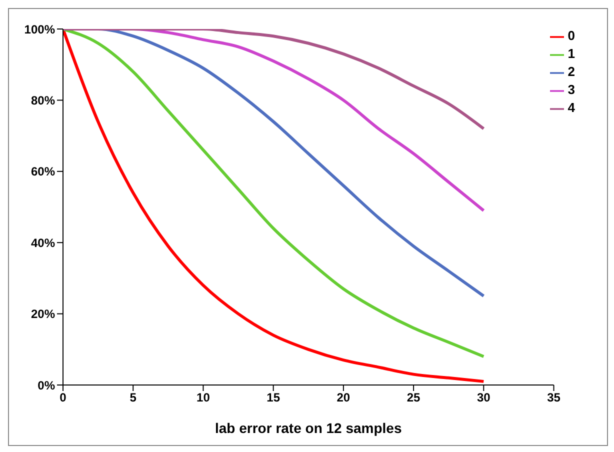 Image resolution: width=614 pixels, height=452 pixels. I want to click on x-tick-label: 10, so click(203, 397).